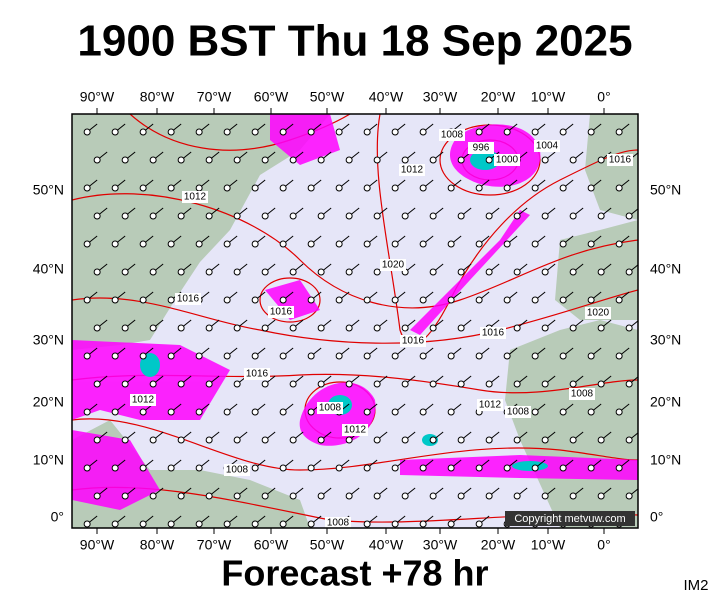 This screenshot has height=600, width=711. Describe the element at coordinates (157, 97) in the screenshot. I see `longitude-label-top: 80°W` at that location.